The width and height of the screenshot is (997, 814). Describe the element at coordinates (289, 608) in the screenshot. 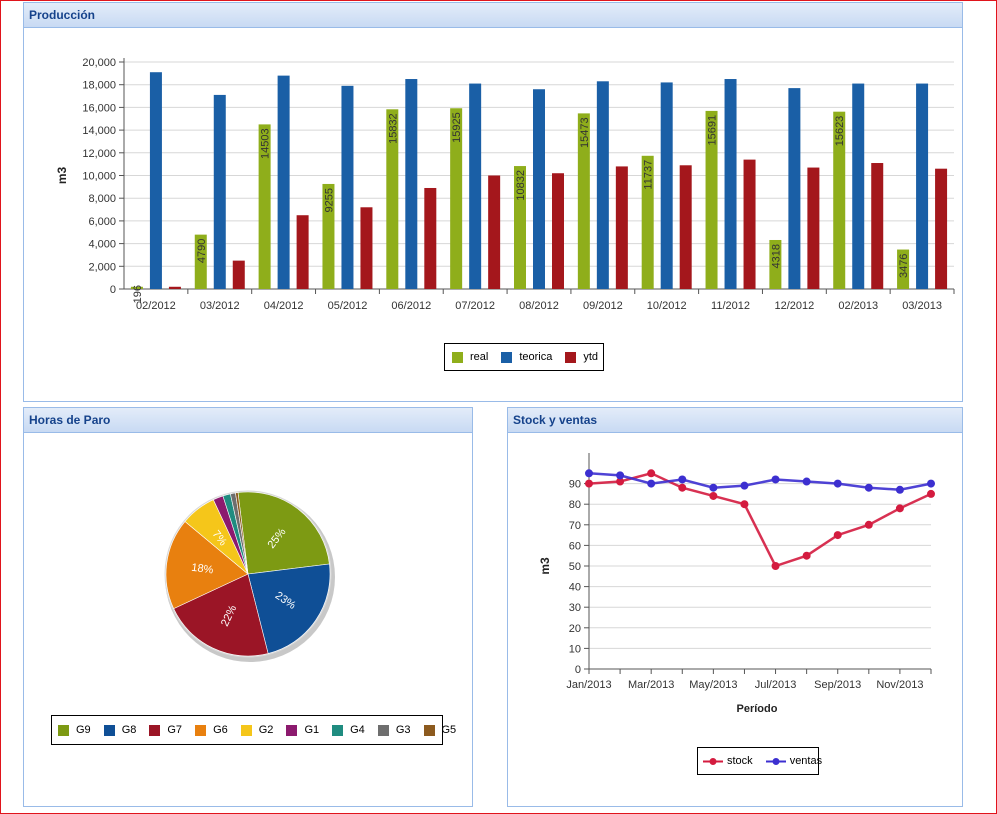

I see `pie-slice-g8` at that location.